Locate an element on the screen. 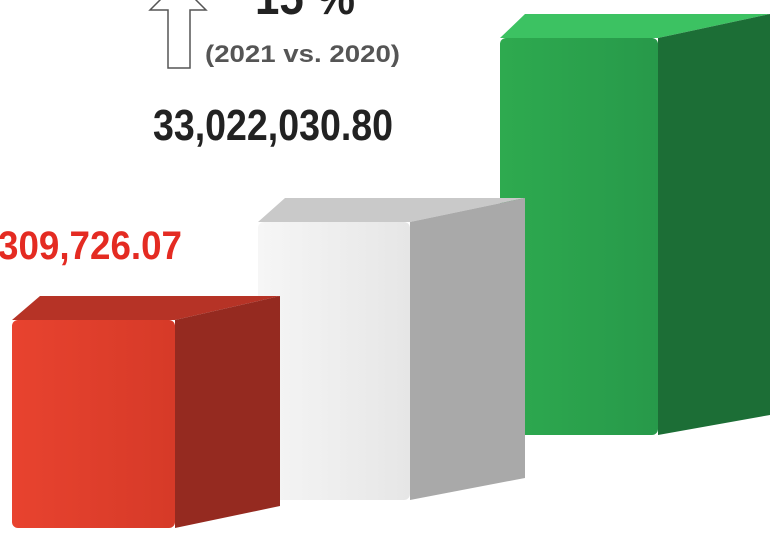 Image resolution: width=773 pixels, height=544 pixels. red-label: 309,726.07 is located at coordinates (91, 246).